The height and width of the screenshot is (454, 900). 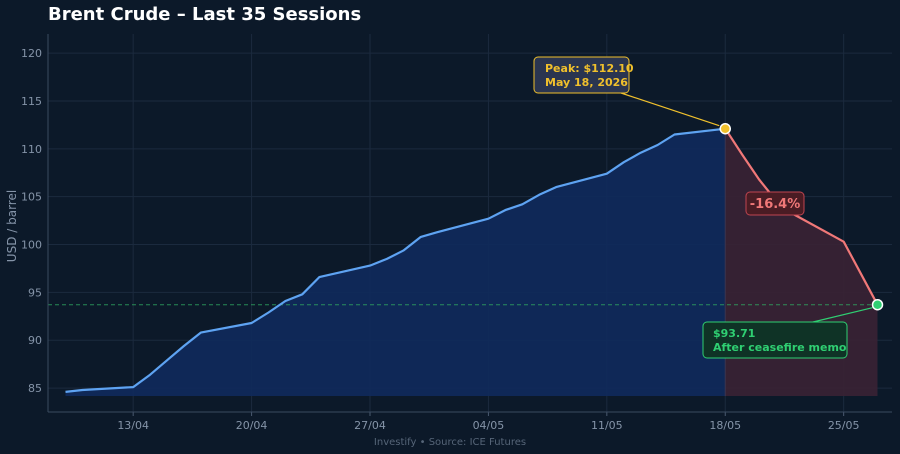 What do you see at coordinates (204, 14) in the screenshot?
I see `chart-title: Brent Crude – Last 35 Sessions` at bounding box center [204, 14].